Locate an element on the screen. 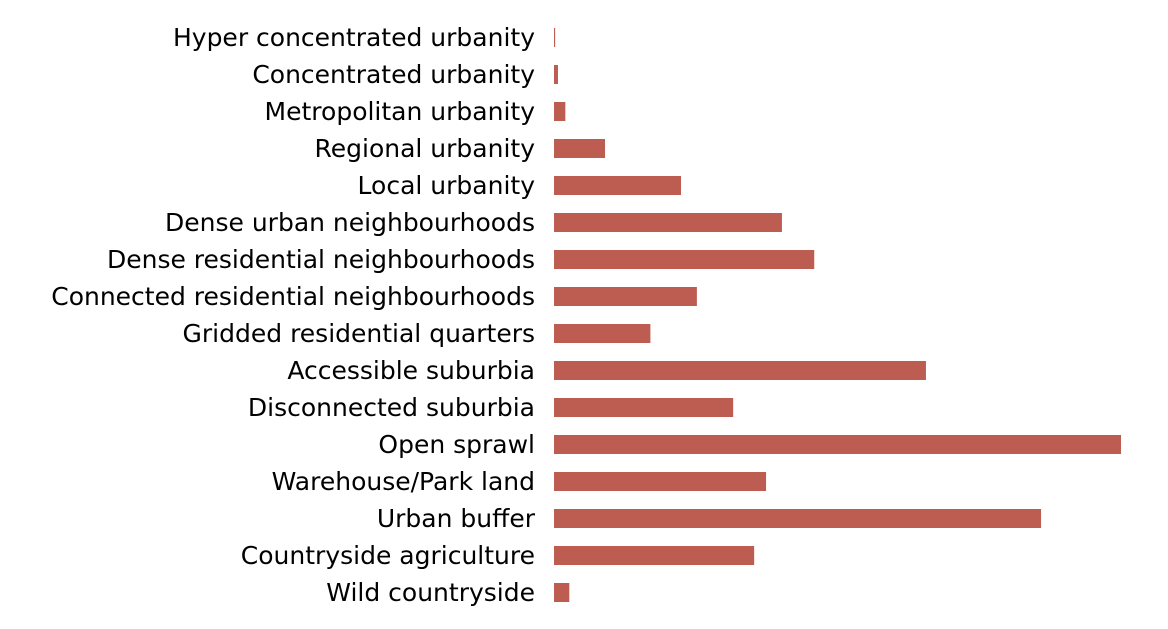 The image size is (1168, 629). category-label: Concentrated urbanity is located at coordinates (393, 74).